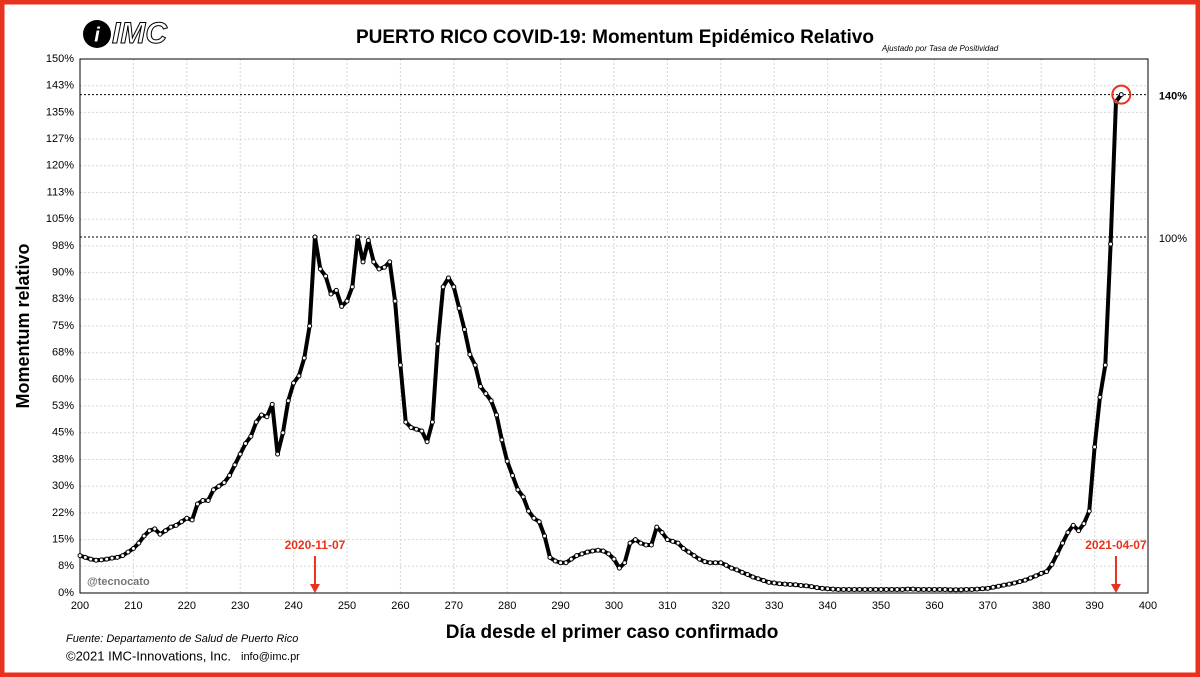 The image size is (1200, 677). I want to click on x-tick-label: 390, so click(1094, 606).